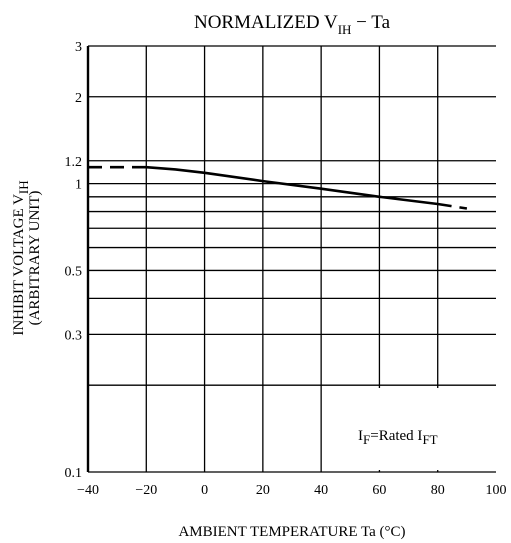 The height and width of the screenshot is (543, 511). Describe the element at coordinates (496, 490) in the screenshot. I see `x-tick-label: 100` at that location.